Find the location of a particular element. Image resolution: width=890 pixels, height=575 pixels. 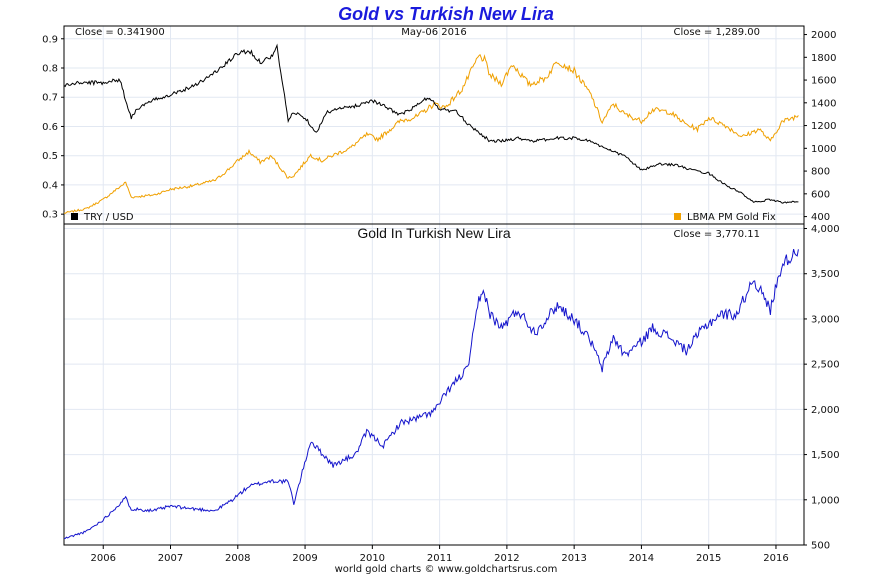

top-left-tick-label-0.7: 0.7 is located at coordinates (50, 98).